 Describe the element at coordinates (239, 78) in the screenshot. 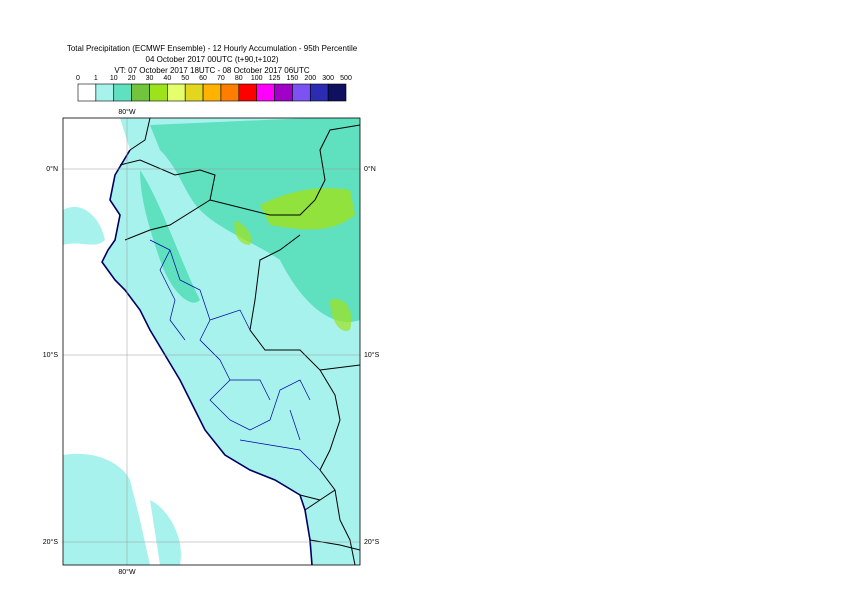

I see `legend-label: 80` at that location.